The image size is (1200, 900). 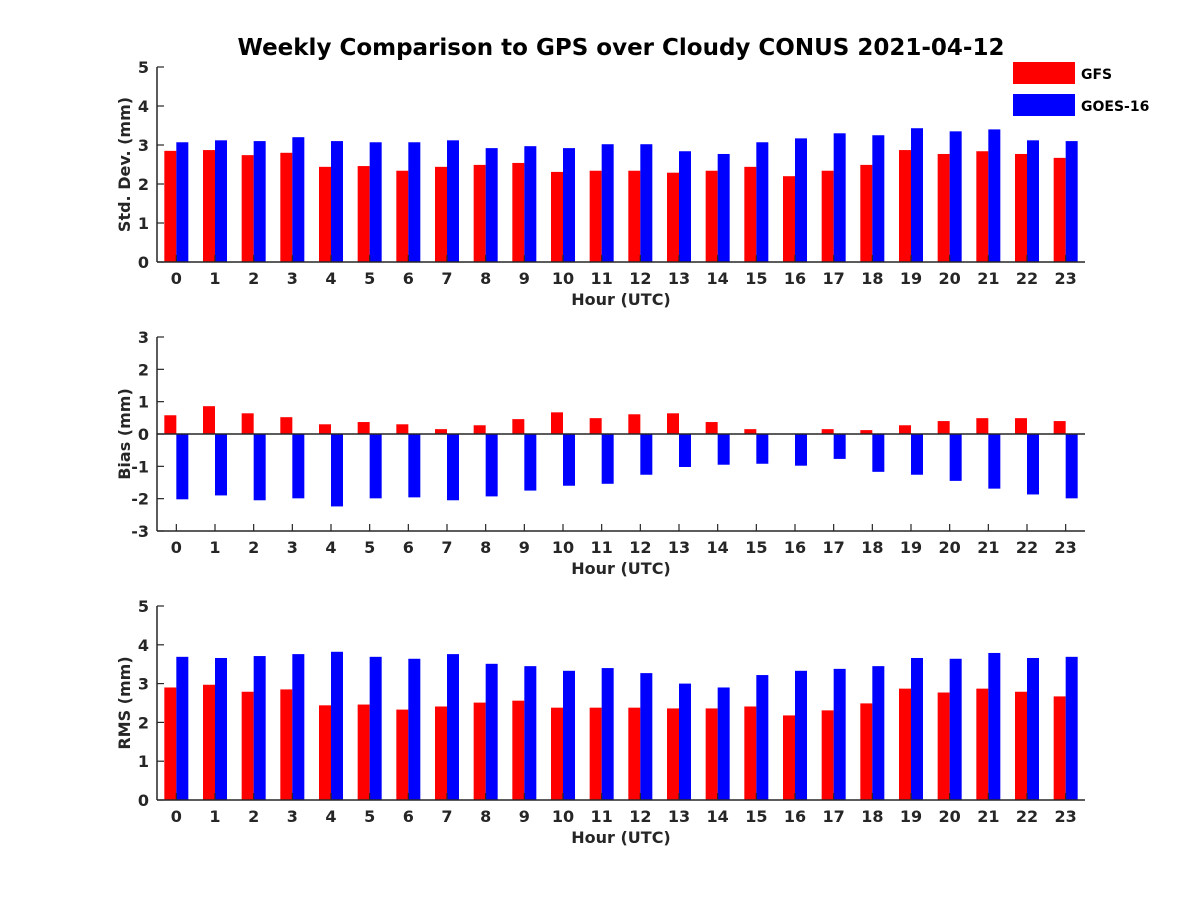 What do you see at coordinates (950, 278) in the screenshot?
I see `x-tick-label: 20` at bounding box center [950, 278].